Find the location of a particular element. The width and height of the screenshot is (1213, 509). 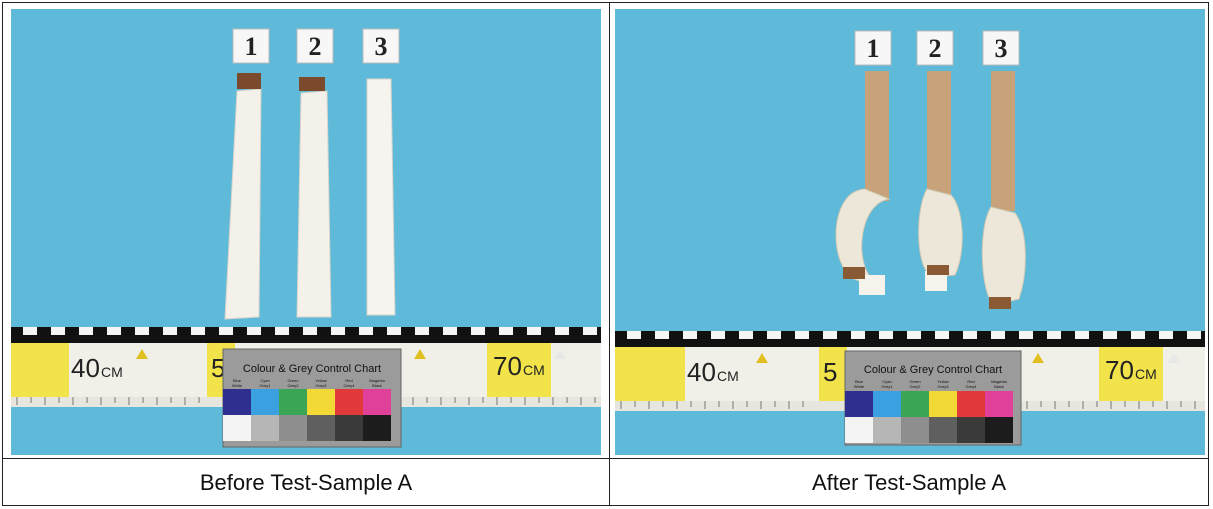

caption-before: Before Test-Sample A is located at coordinates (306, 482).